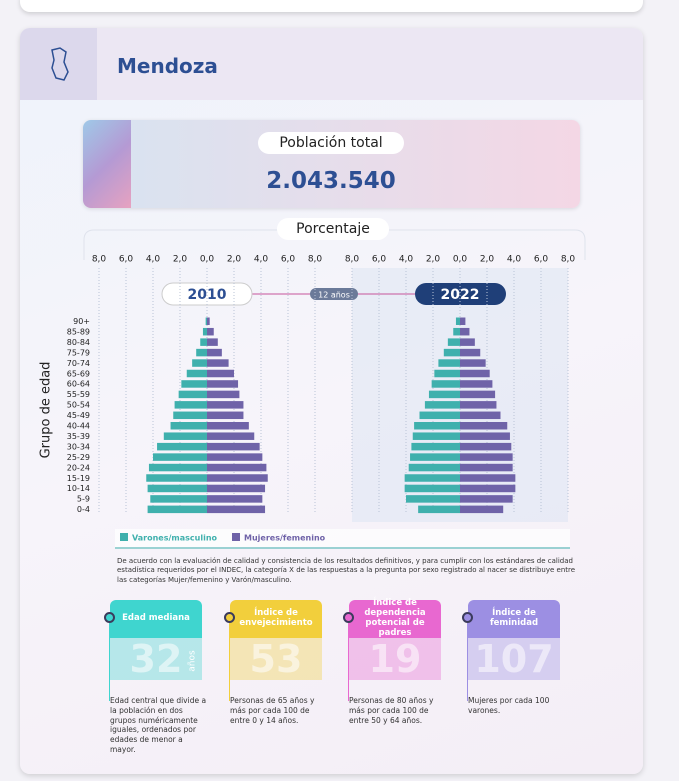 The height and width of the screenshot is (781, 679). What do you see at coordinates (236, 537) in the screenshot?
I see `legend-swatch` at bounding box center [236, 537].